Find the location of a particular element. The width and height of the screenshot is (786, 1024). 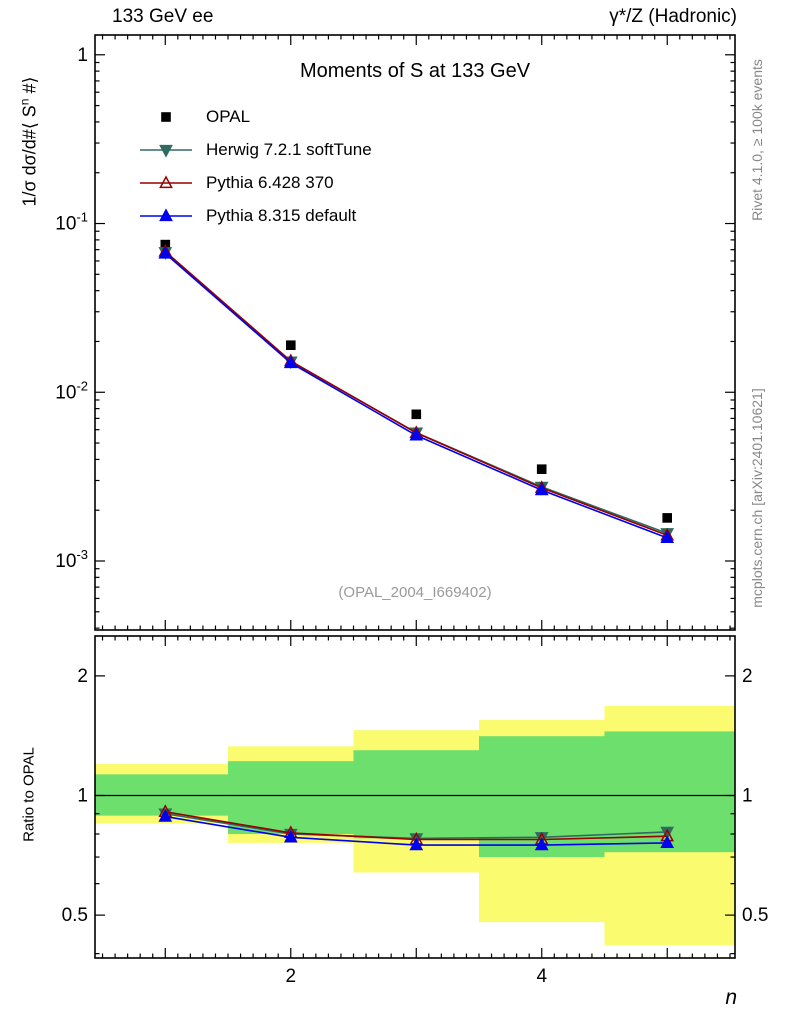

y-tick-label-right: 2 is located at coordinates (747, 676).